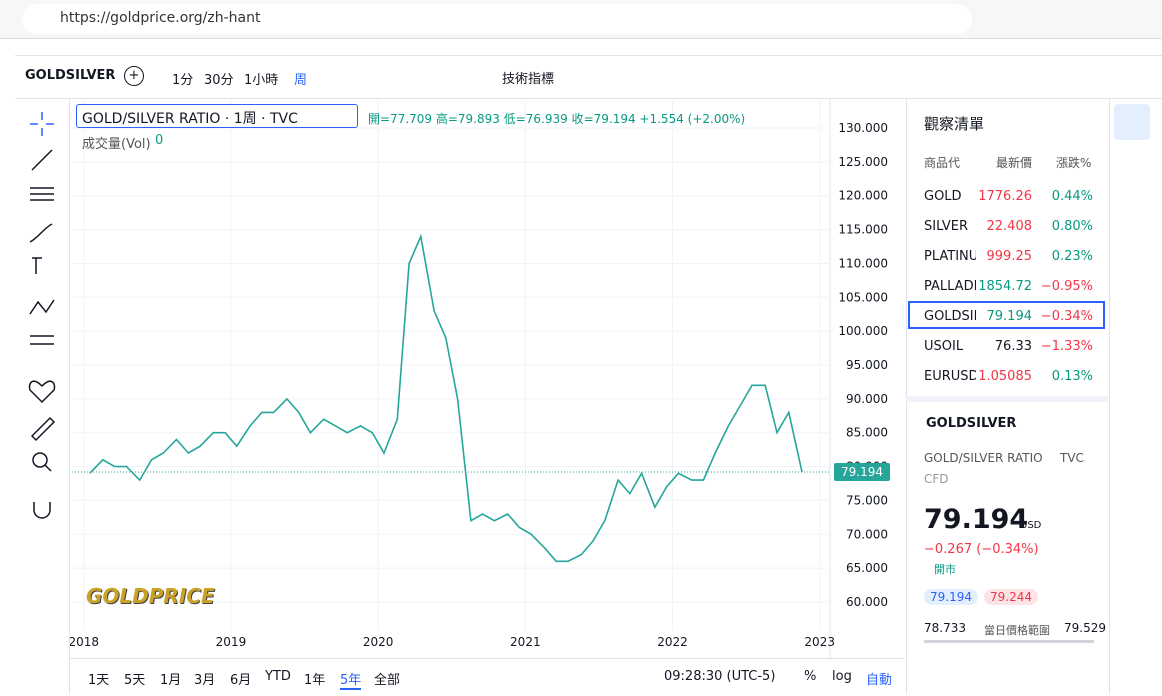 This screenshot has width=1162, height=696. What do you see at coordinates (1072, 256) in the screenshot?
I see `watchlist-change: 0.23%` at bounding box center [1072, 256].